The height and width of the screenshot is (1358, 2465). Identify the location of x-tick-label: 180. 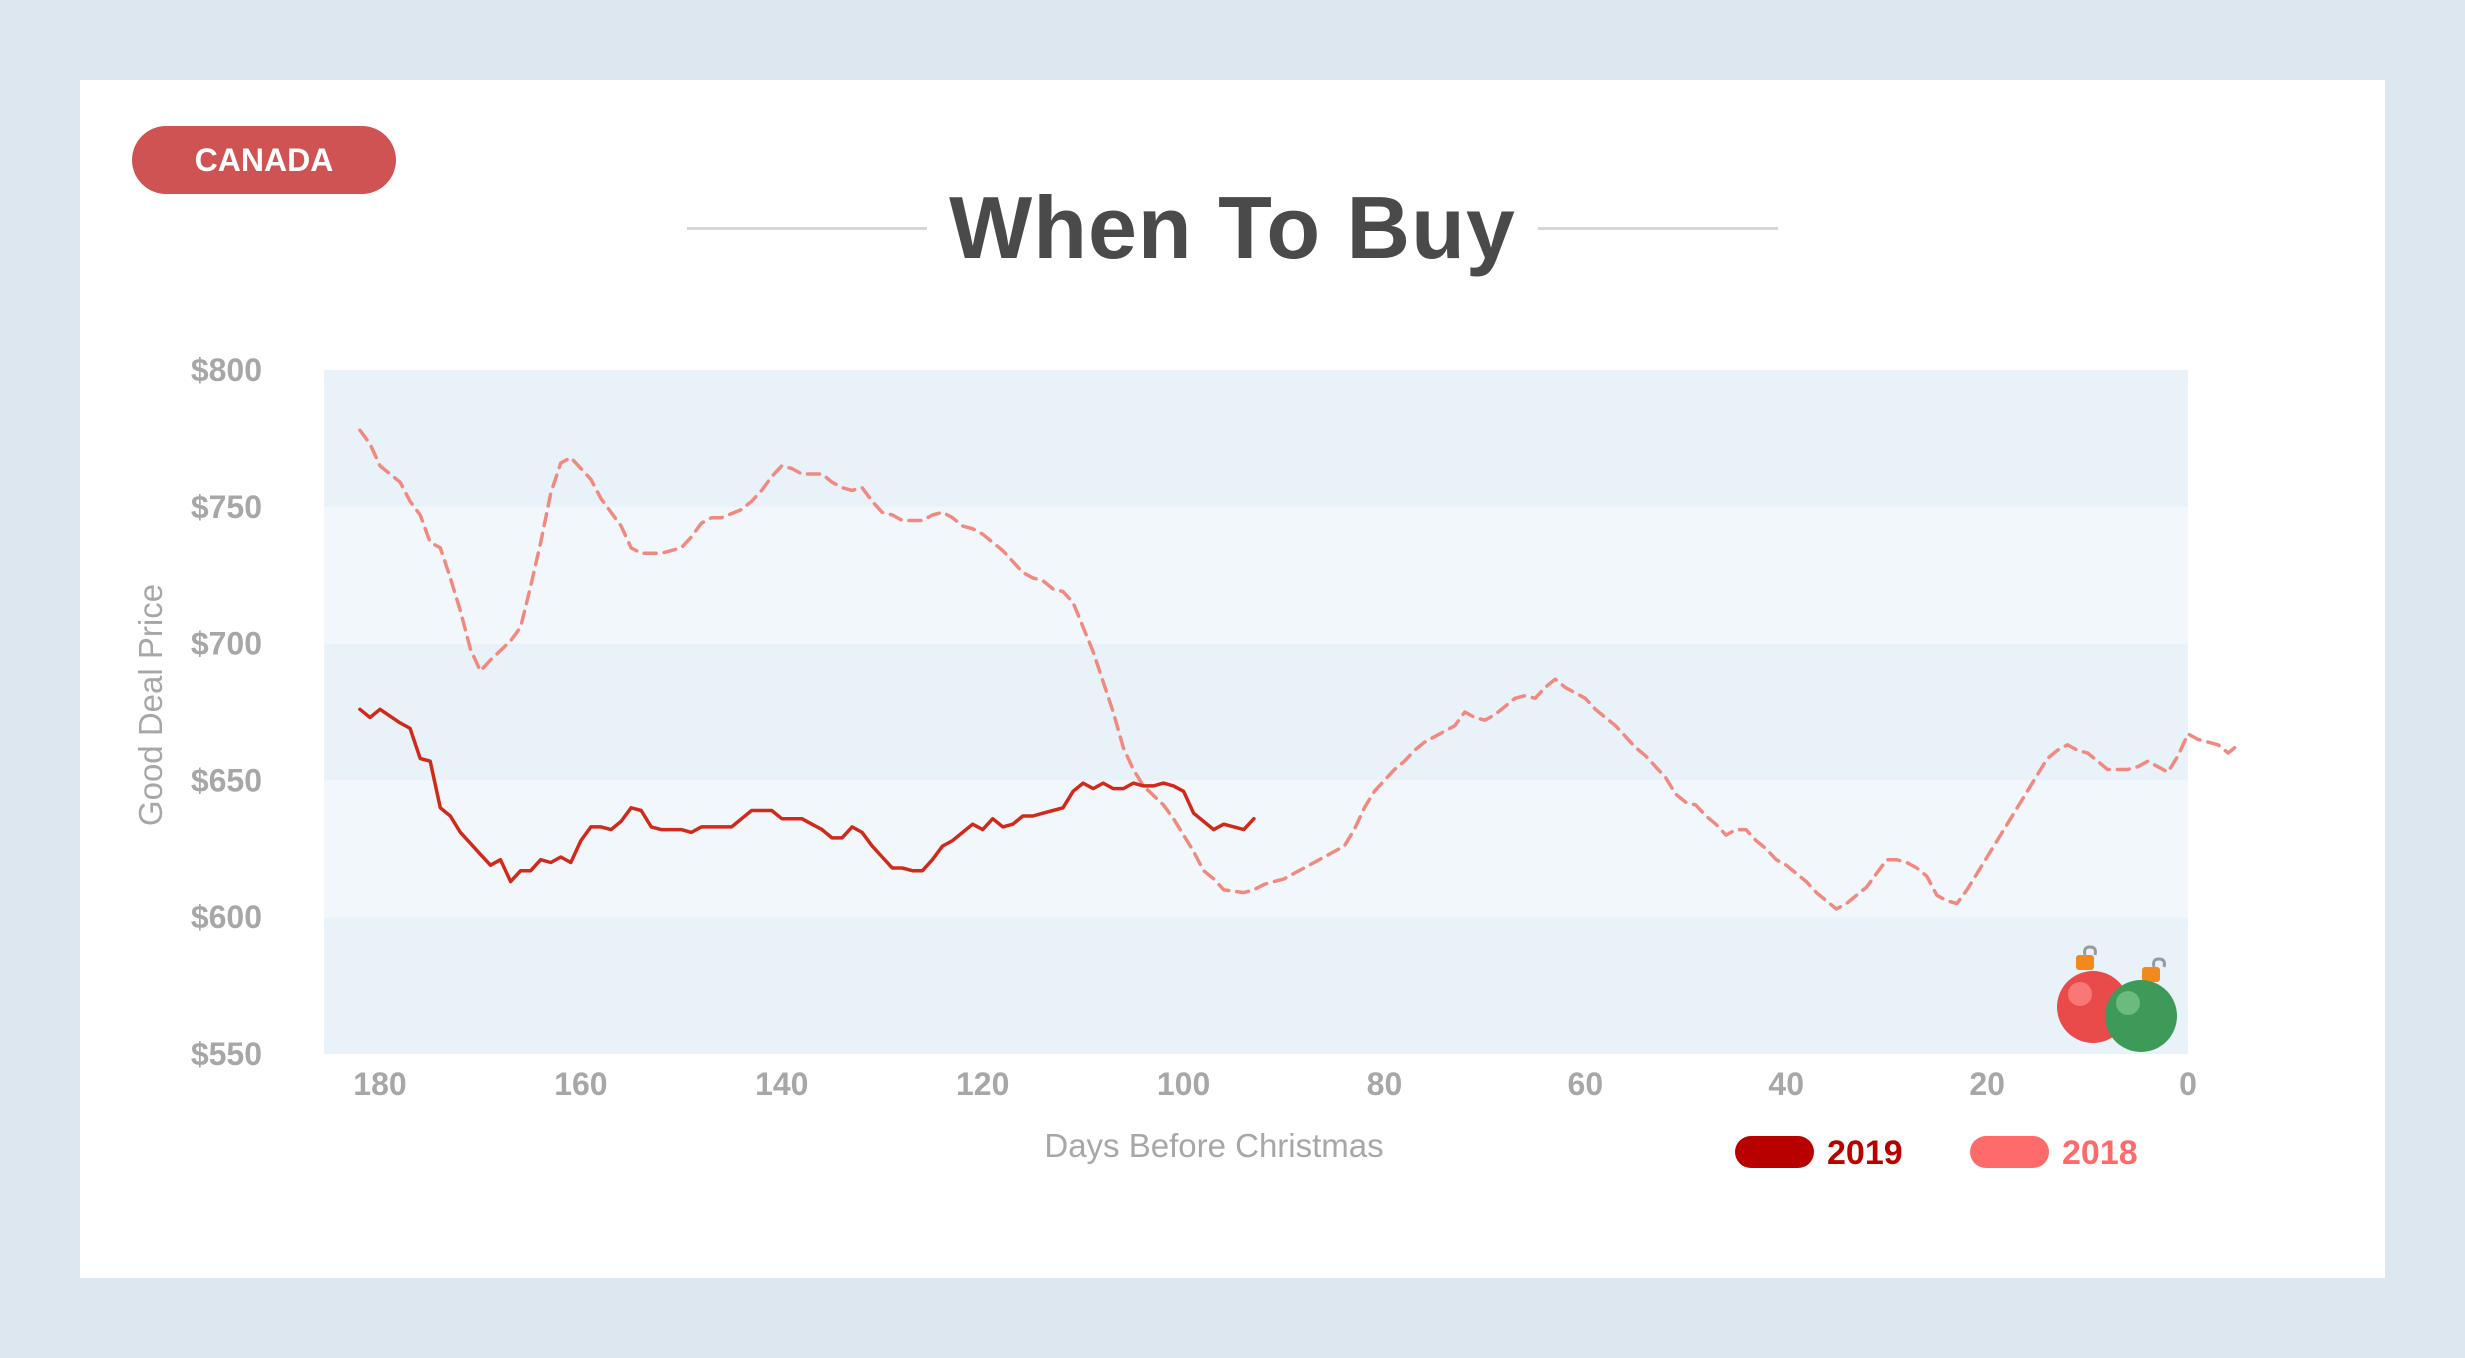
(379, 1084).